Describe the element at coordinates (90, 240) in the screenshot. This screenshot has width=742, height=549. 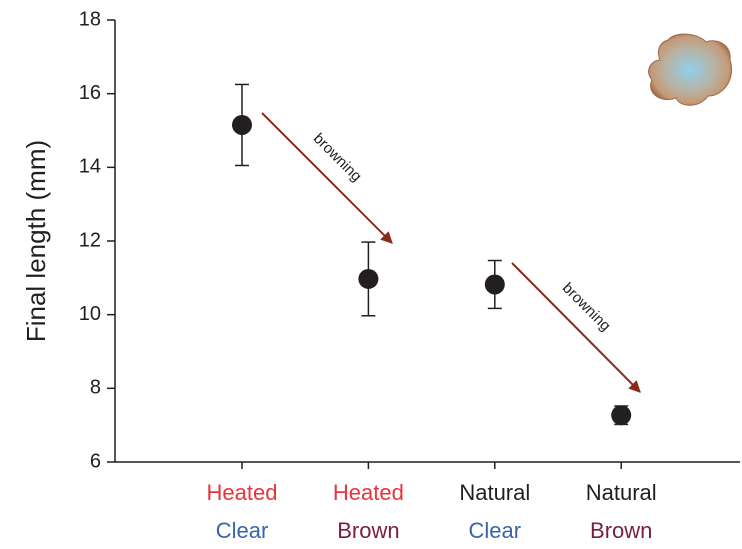
I see `y-tick-label: 12` at that location.